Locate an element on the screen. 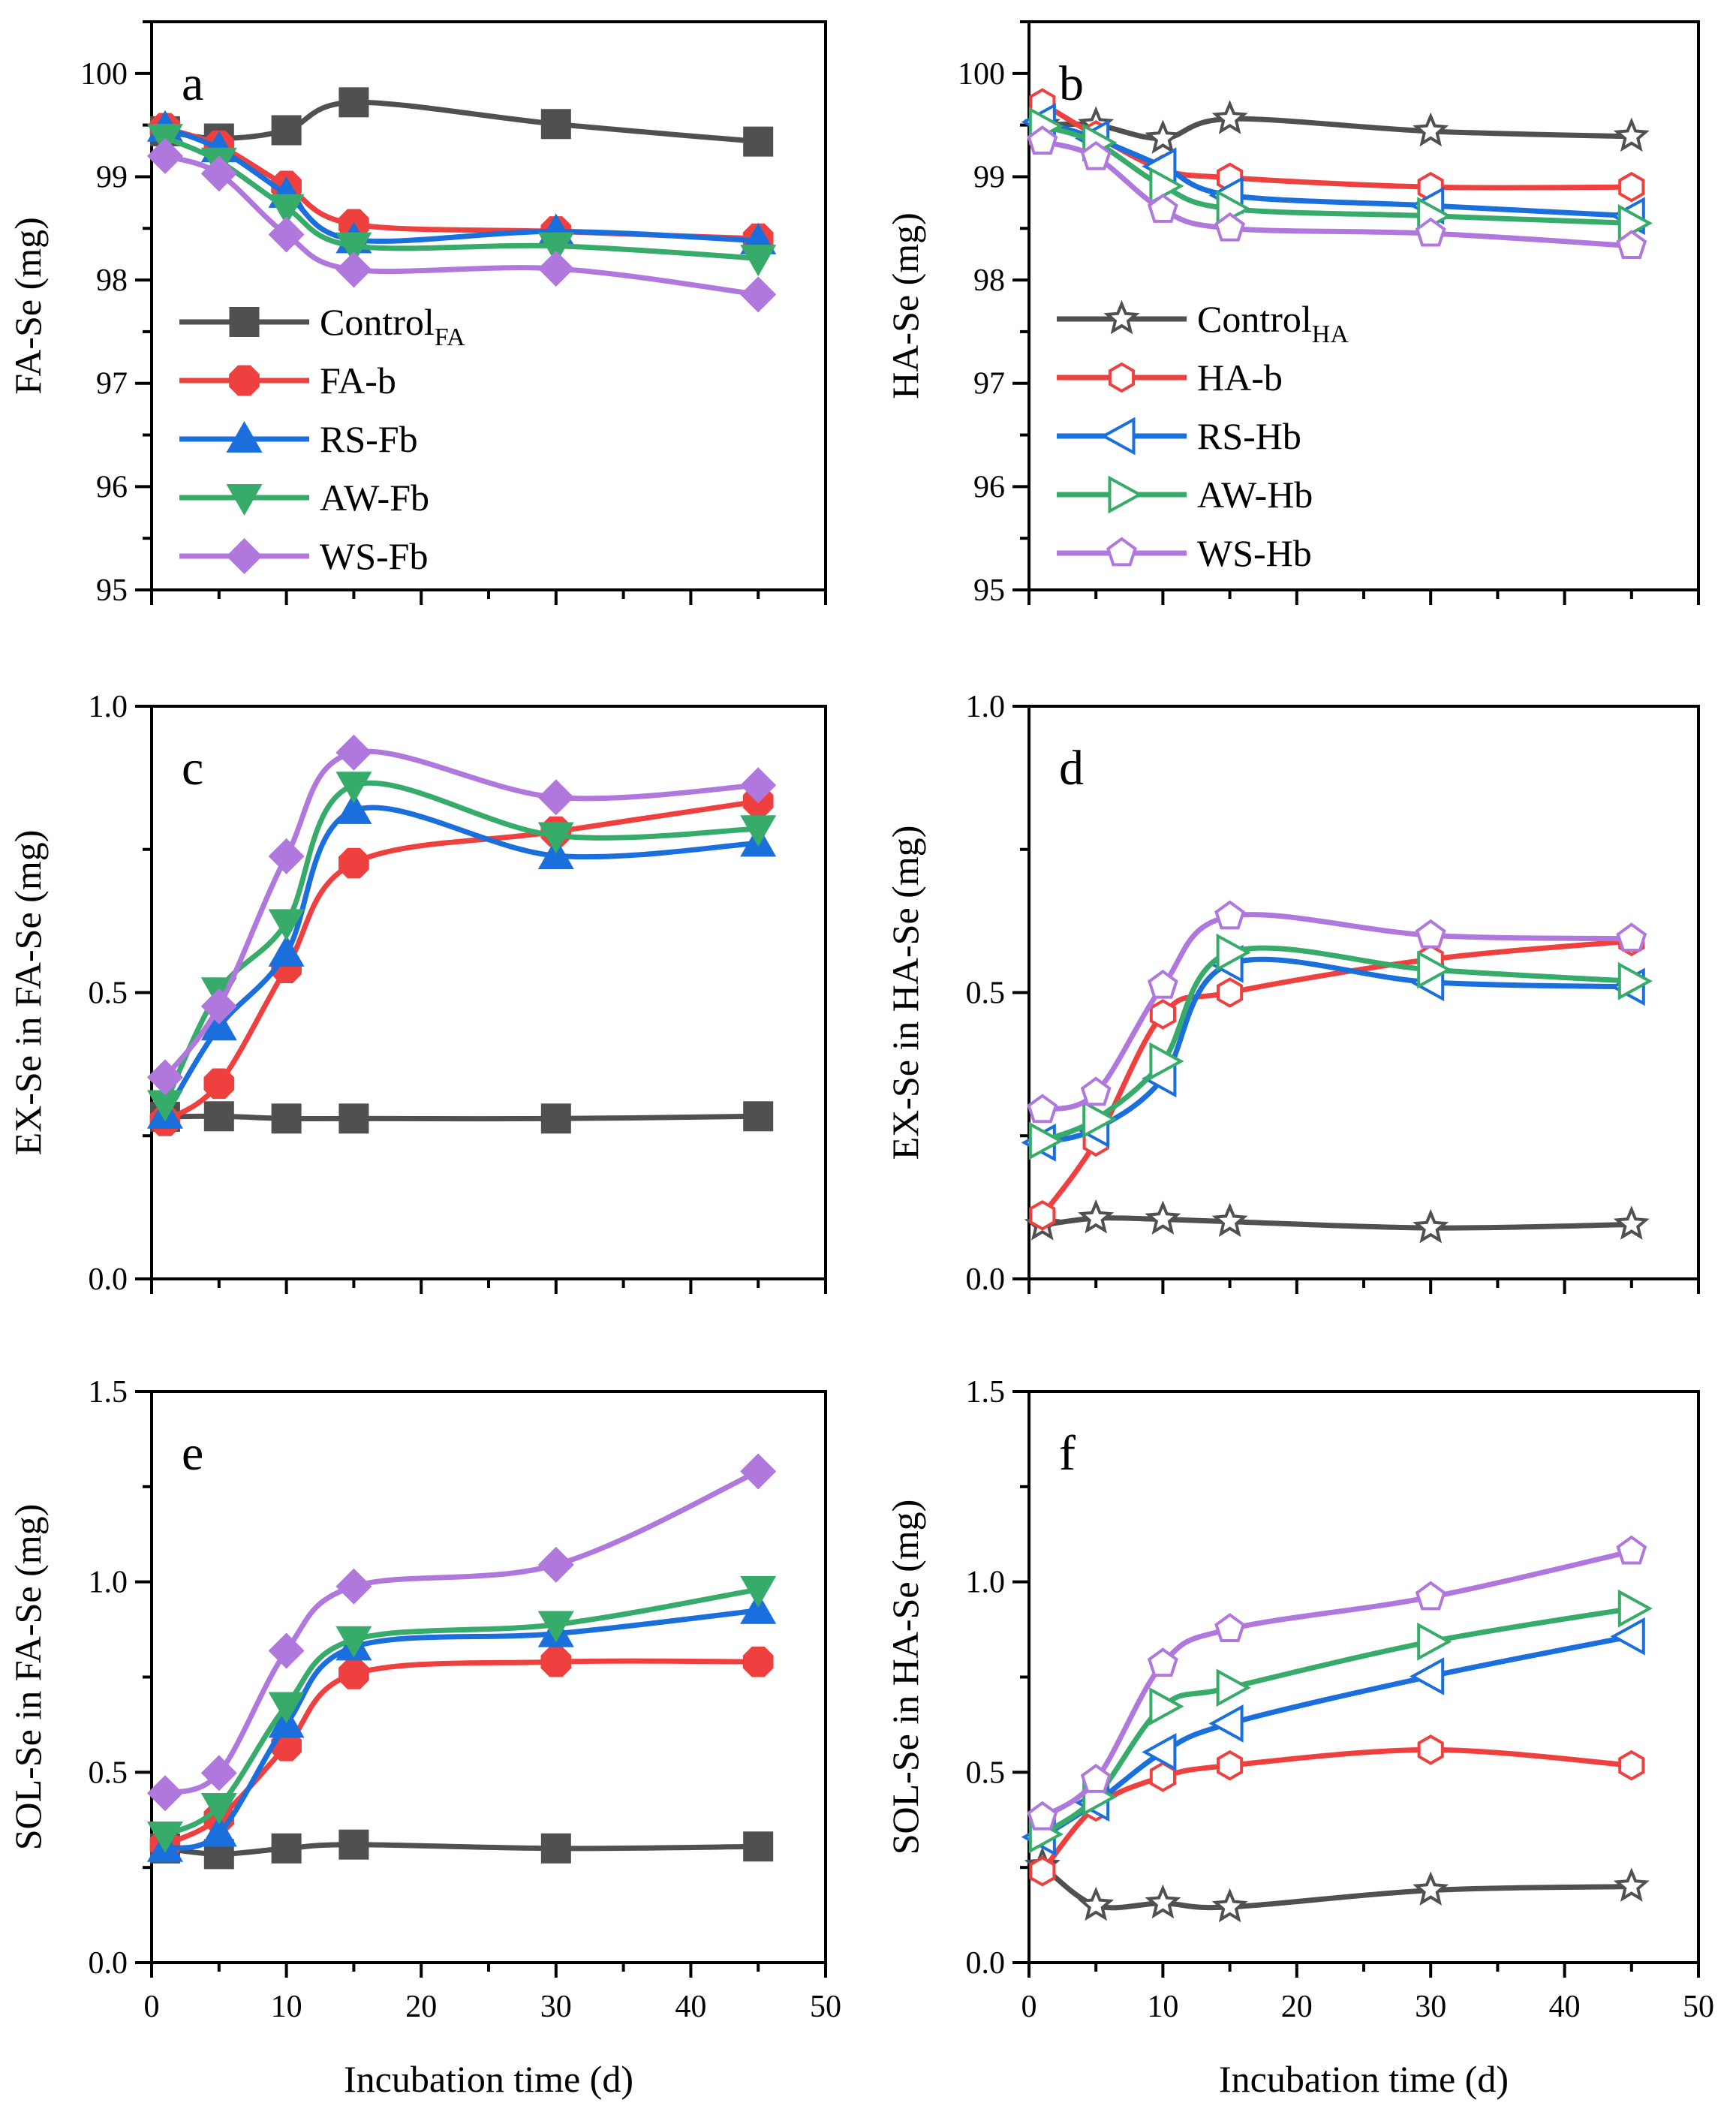 The height and width of the screenshot is (2121, 1736). legend-label: RS-Hb is located at coordinates (1249, 436).